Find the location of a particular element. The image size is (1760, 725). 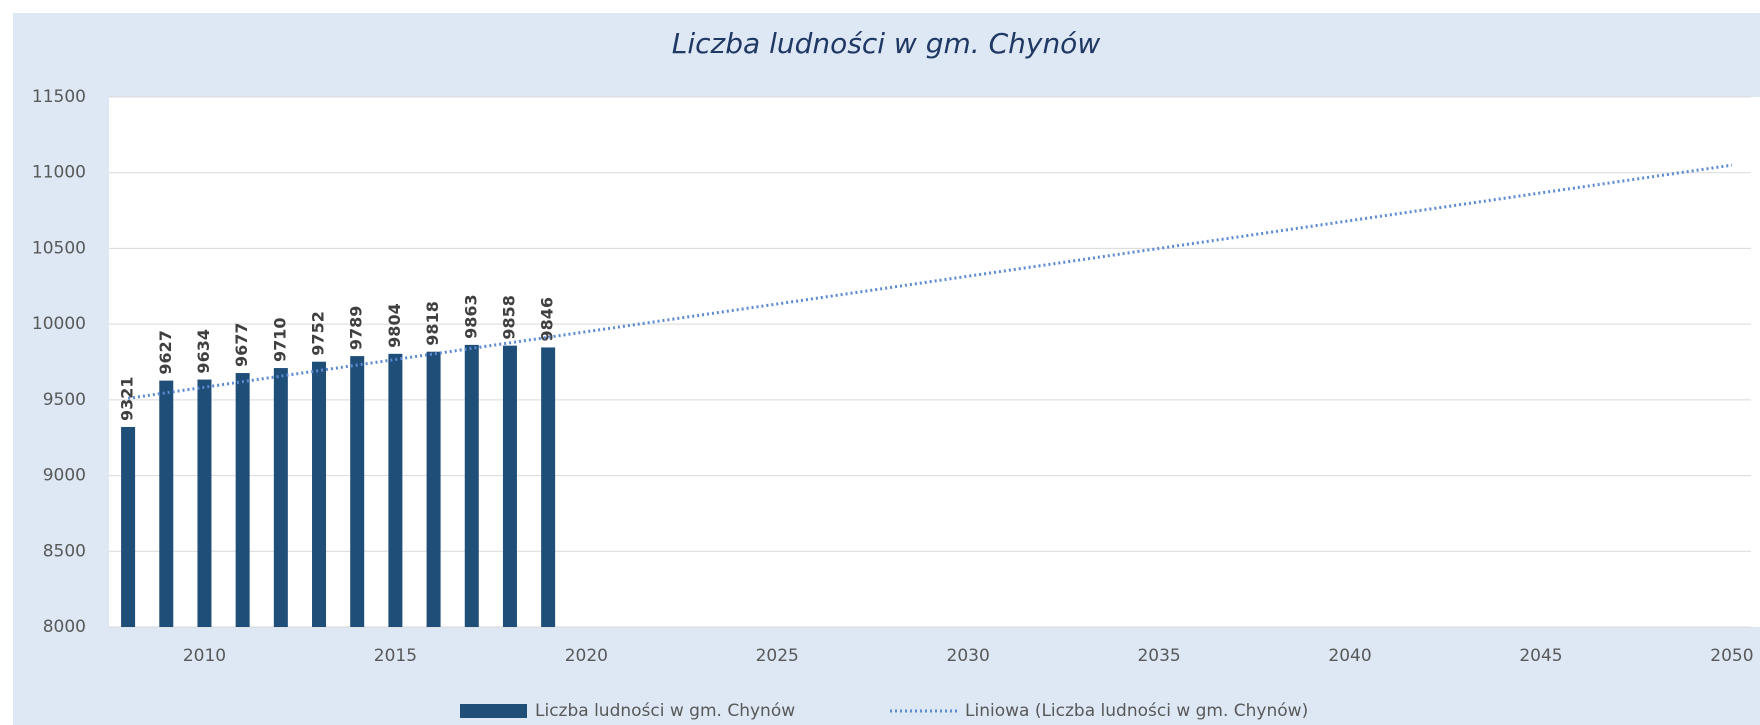

legend-swatch is located at coordinates (493, 711).